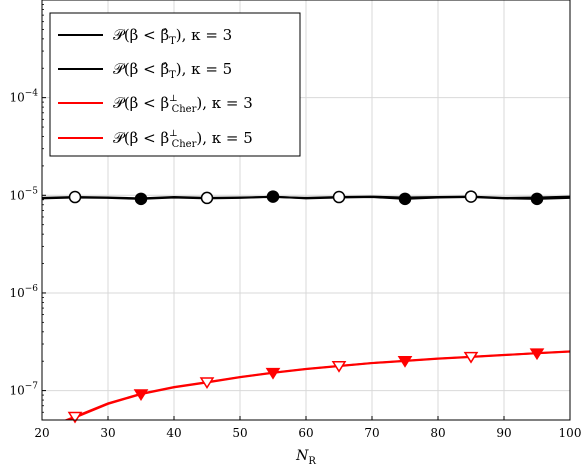 This screenshot has width=582, height=466. Describe the element at coordinates (312, 461) in the screenshot. I see `x-axis-label-subscript: R` at that location.